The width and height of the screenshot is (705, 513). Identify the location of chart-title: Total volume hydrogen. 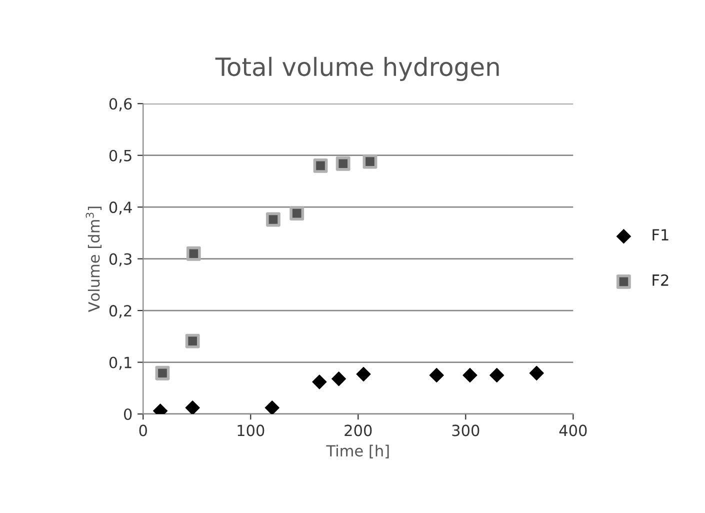
(357, 69).